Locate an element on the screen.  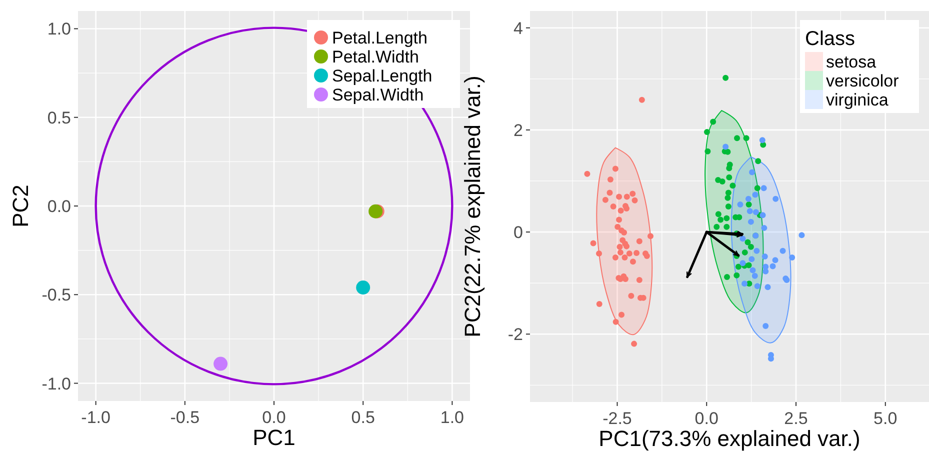
legend-label: Petal.Width is located at coordinates (375, 57).